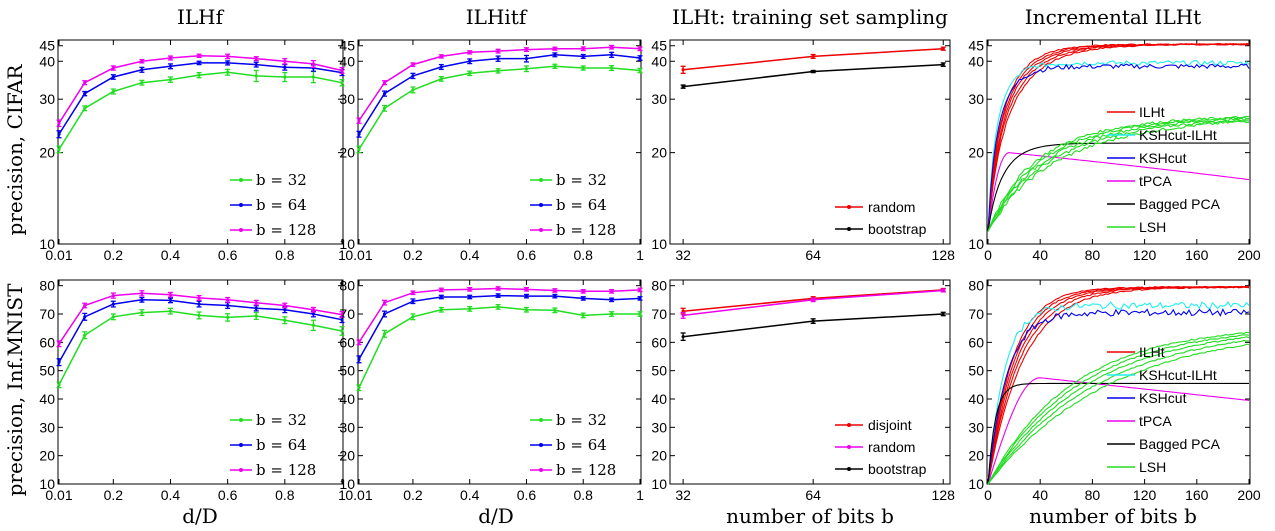 The height and width of the screenshot is (531, 1275). Describe the element at coordinates (1163, 398) in the screenshot. I see `legend-label: KSHcut` at that location.